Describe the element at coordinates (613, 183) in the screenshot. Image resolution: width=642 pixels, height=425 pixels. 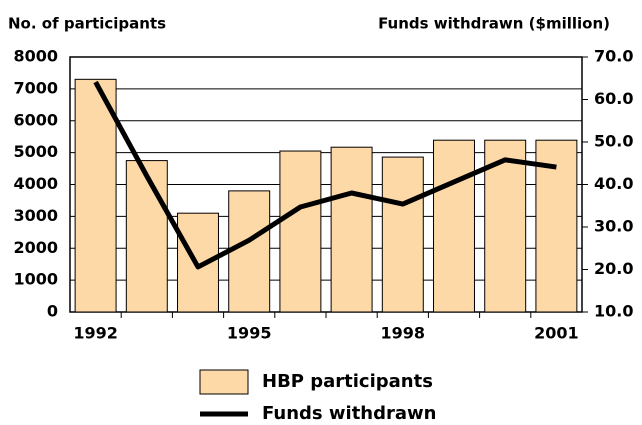
I see `y2-tick-label: 40.0` at that location.